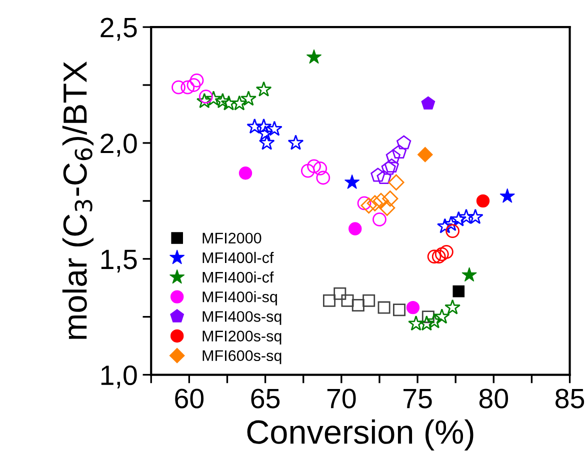 Image resolution: width=588 pixels, height=475 pixels. I want to click on x-tick-label: 70, so click(341, 398).